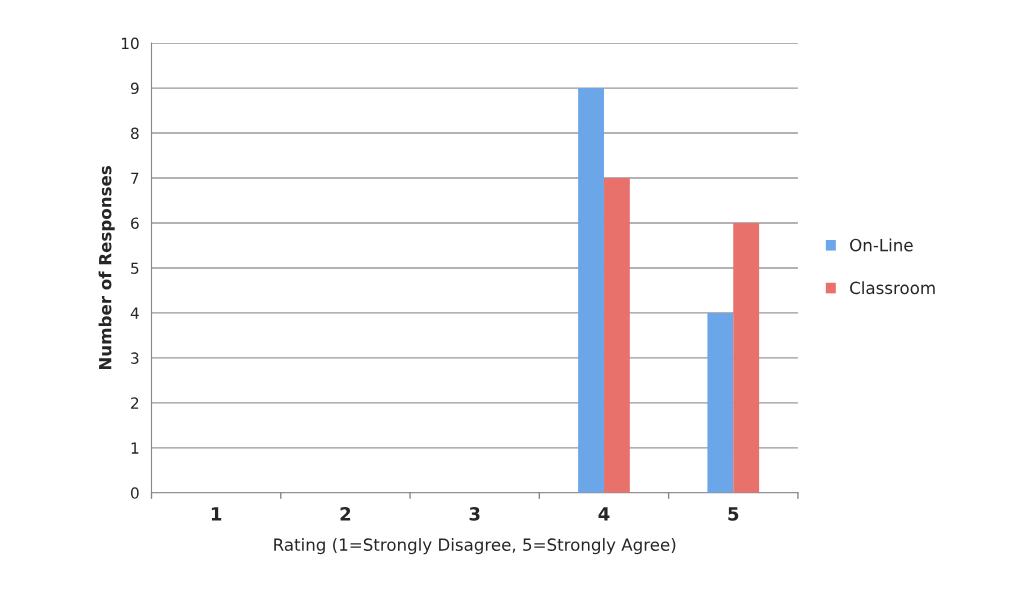 The height and width of the screenshot is (616, 1010). What do you see at coordinates (106, 268) in the screenshot?
I see `y-axis-title: Number of Responses` at bounding box center [106, 268].